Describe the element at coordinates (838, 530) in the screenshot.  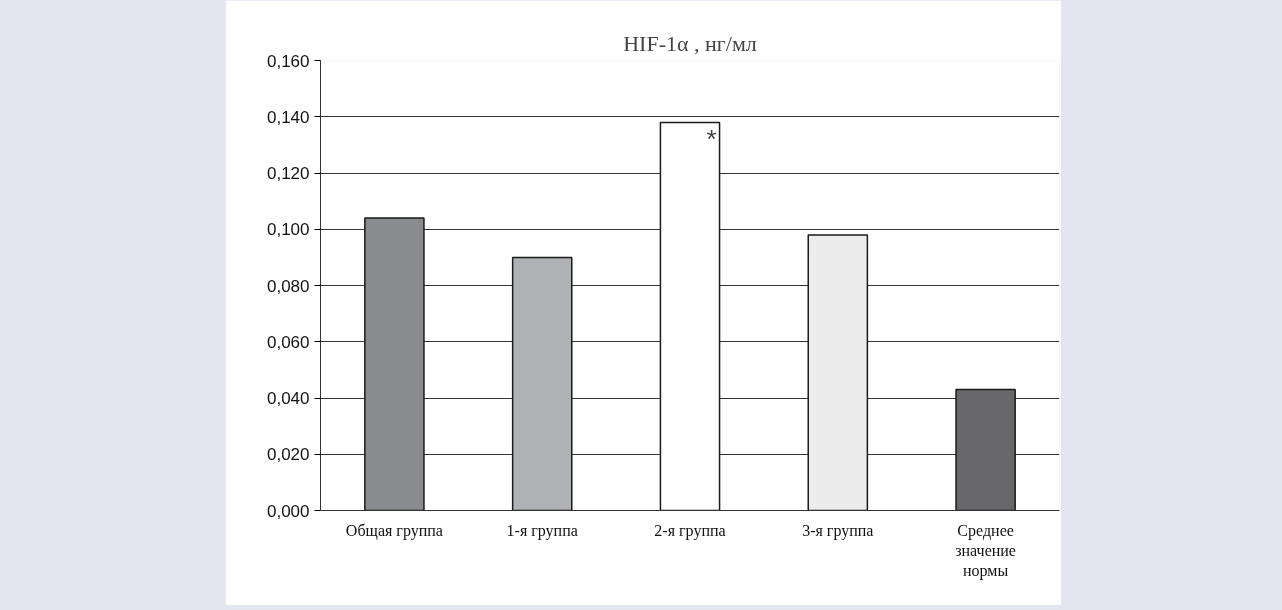
I see `x-tick-label: 3-я группа` at that location.